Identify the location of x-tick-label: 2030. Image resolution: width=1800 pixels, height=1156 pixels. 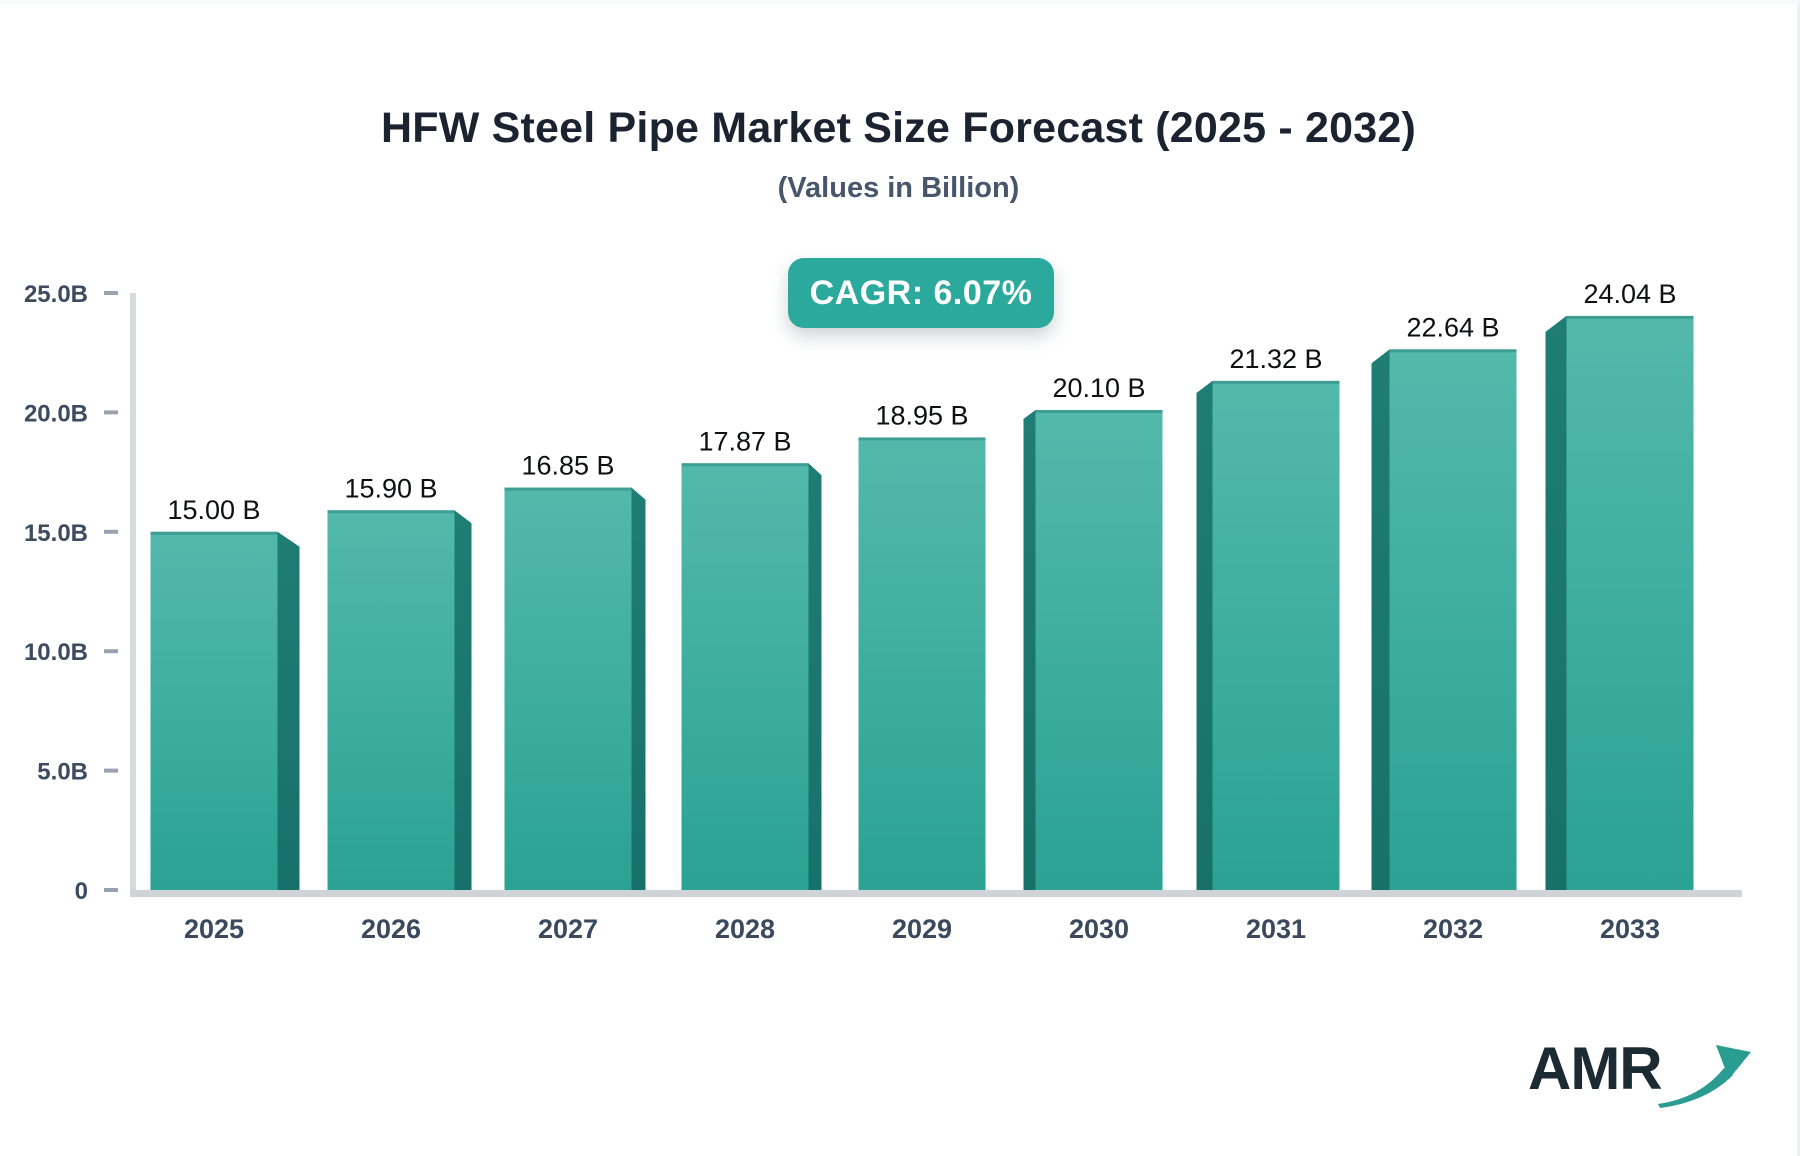
(1099, 929).